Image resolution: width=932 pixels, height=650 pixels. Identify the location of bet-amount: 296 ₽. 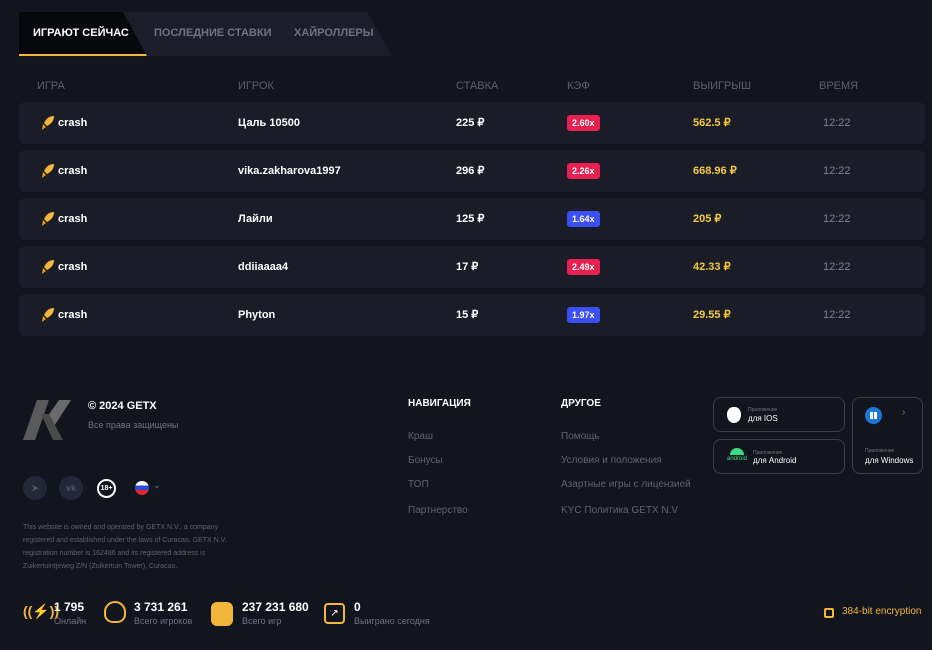
(470, 171).